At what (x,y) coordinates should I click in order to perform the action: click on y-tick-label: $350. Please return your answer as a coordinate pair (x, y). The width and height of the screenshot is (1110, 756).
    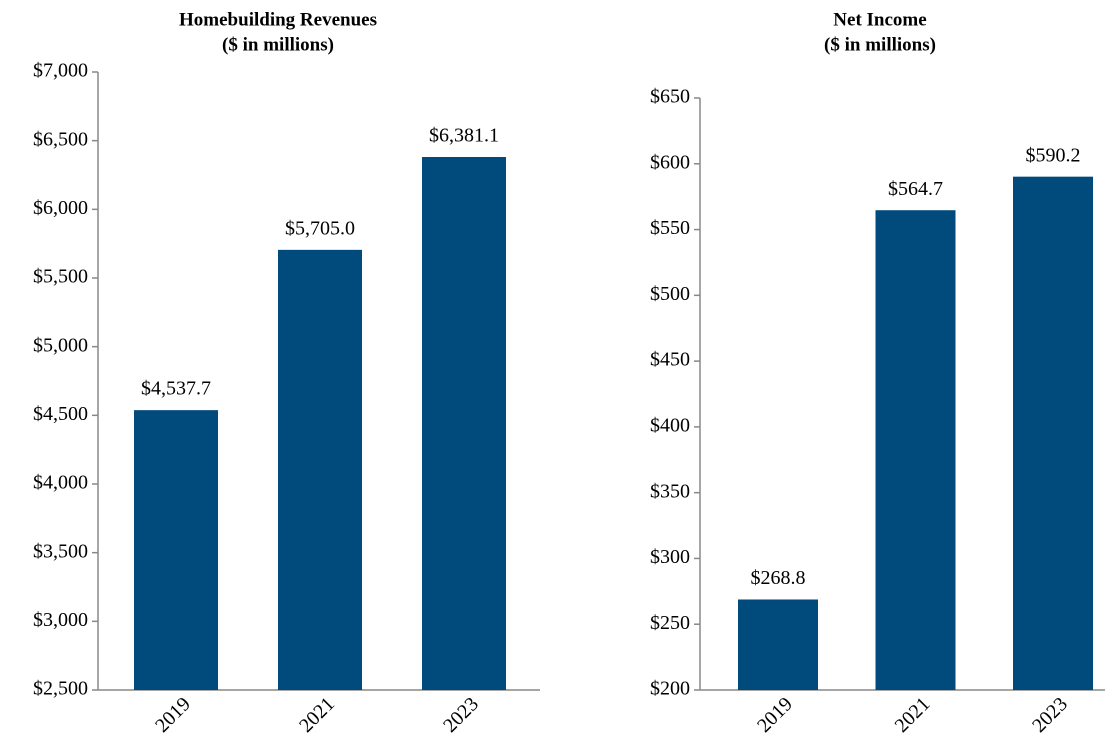
    Looking at the image, I should click on (670, 491).